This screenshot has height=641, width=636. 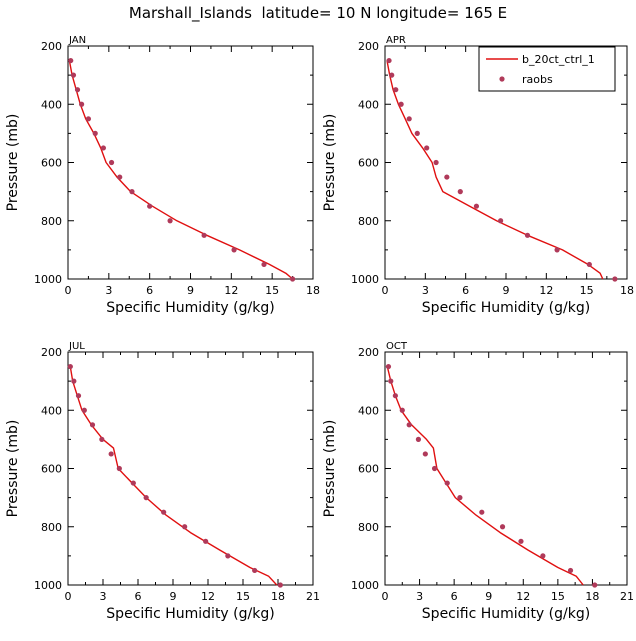 I want to click on legend-model-label: b_20ct_ctrl_1, so click(x=558, y=59).